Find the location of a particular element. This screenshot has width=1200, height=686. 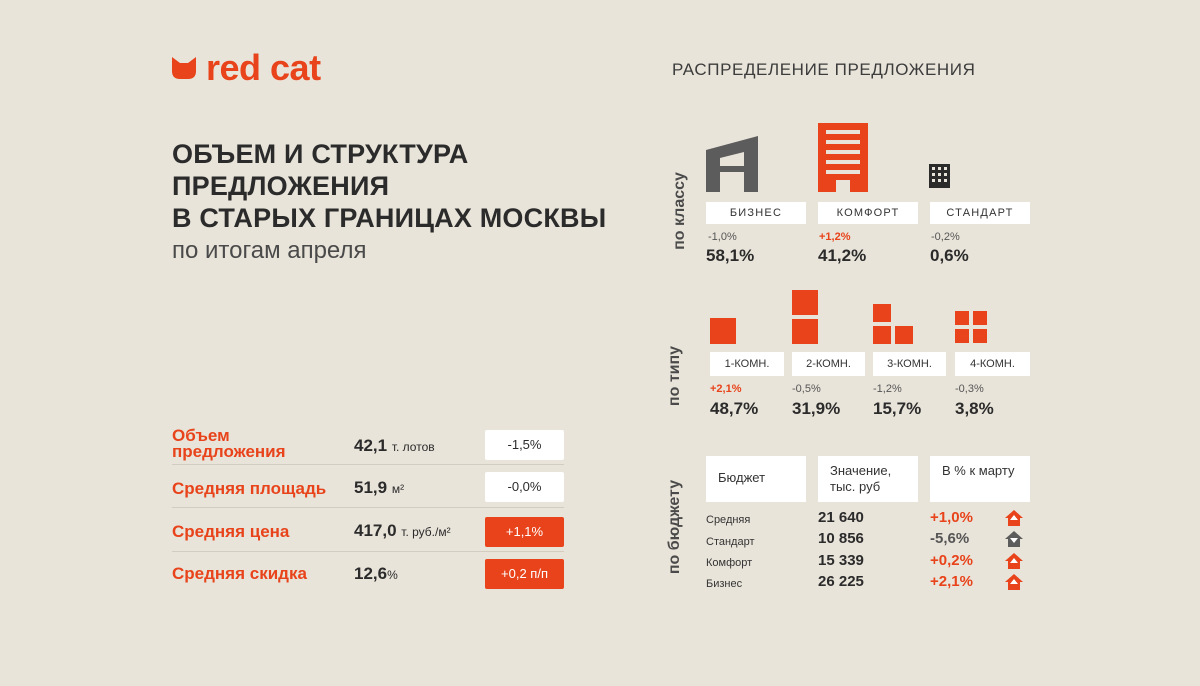

metric-value: 417,0 т. руб./м² is located at coordinates (402, 530).